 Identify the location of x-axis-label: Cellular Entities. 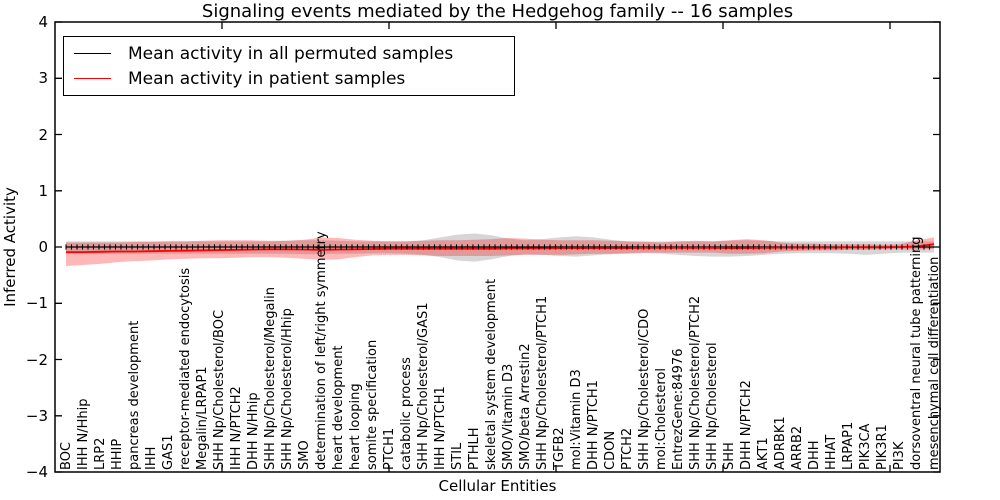
(497, 486).